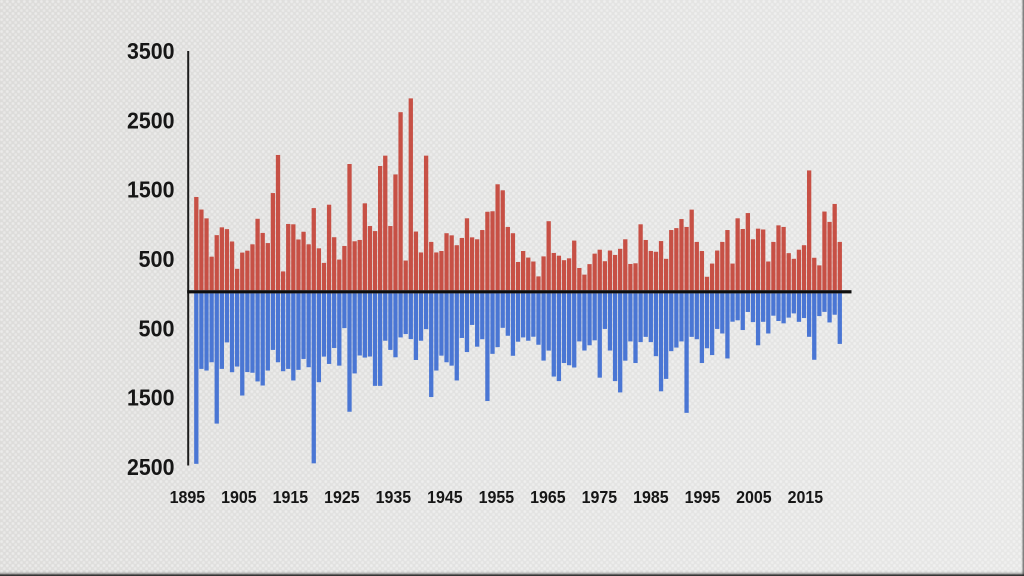  What do you see at coordinates (151, 51) in the screenshot?
I see `svg-text: 3500` at bounding box center [151, 51].